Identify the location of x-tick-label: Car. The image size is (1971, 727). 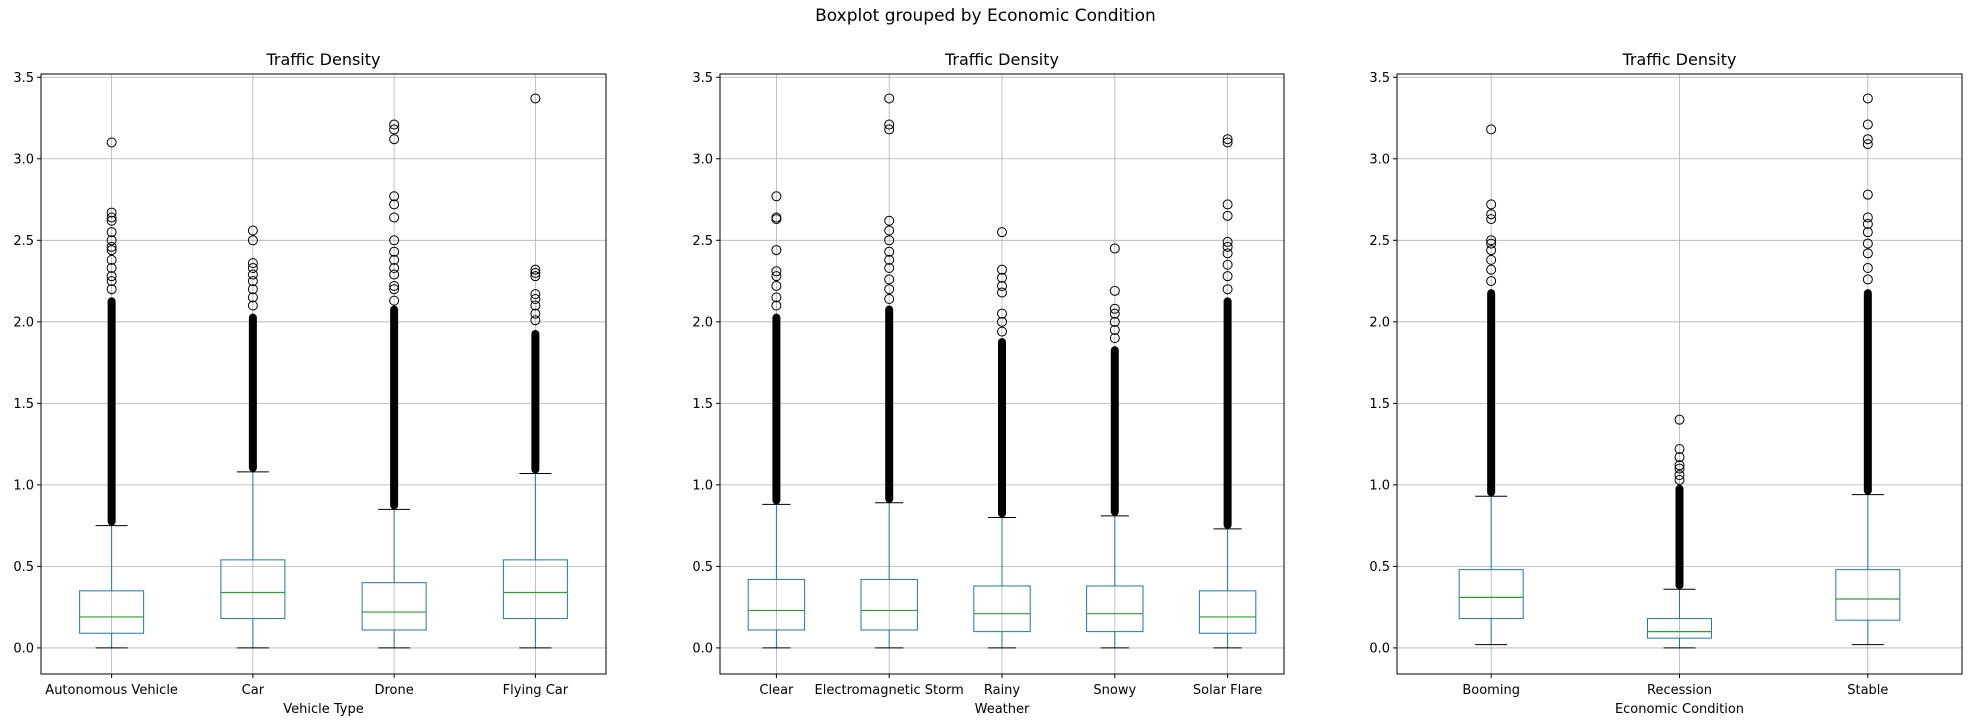
(253, 690).